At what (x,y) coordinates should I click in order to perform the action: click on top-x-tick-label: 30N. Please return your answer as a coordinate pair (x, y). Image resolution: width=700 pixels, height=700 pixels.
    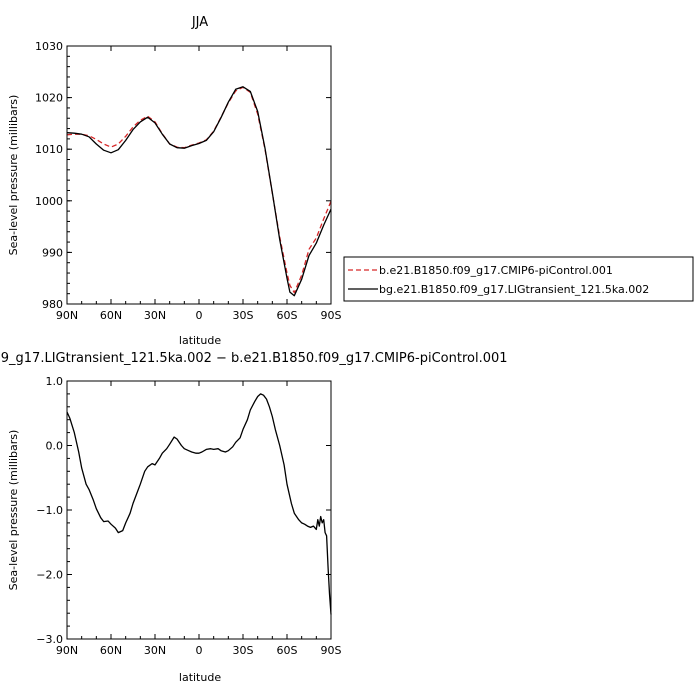
    Looking at the image, I should click on (155, 315).